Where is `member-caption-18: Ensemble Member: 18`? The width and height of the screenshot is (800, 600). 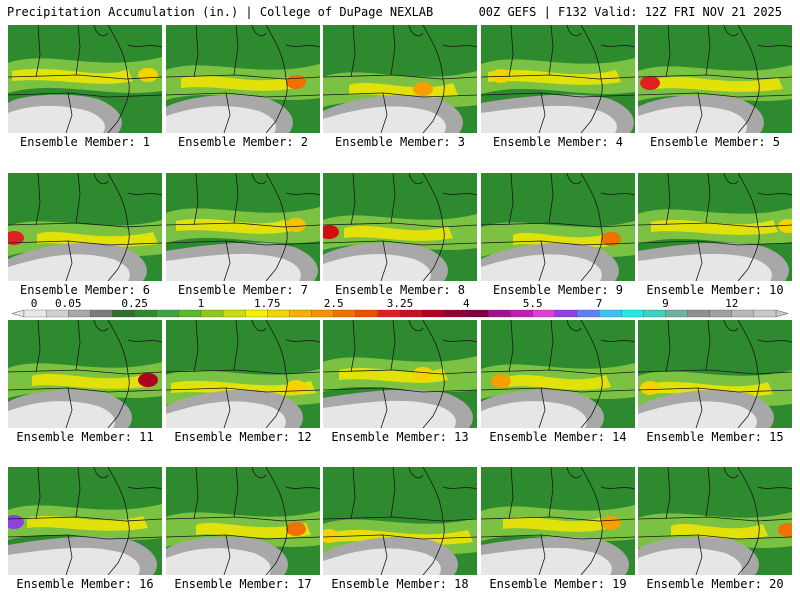
member-caption-18: Ensemble Member: 18 is located at coordinates (400, 584).